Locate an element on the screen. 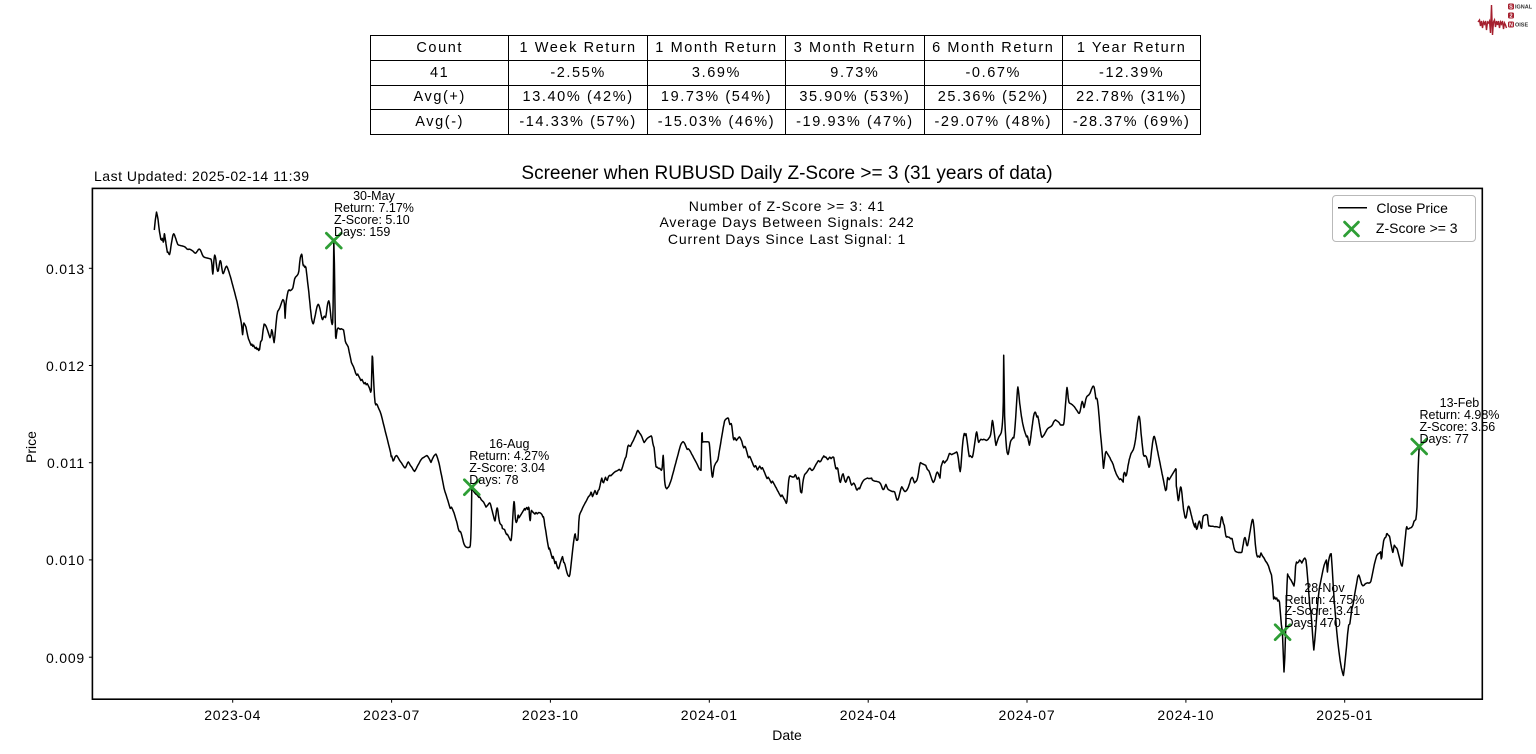 This screenshot has width=1536, height=754. svg-text: OISE is located at coordinates (1521, 26).